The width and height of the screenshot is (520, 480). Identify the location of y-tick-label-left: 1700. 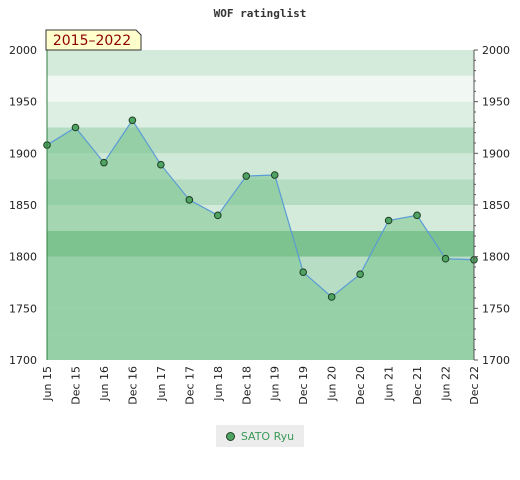
(23, 360).